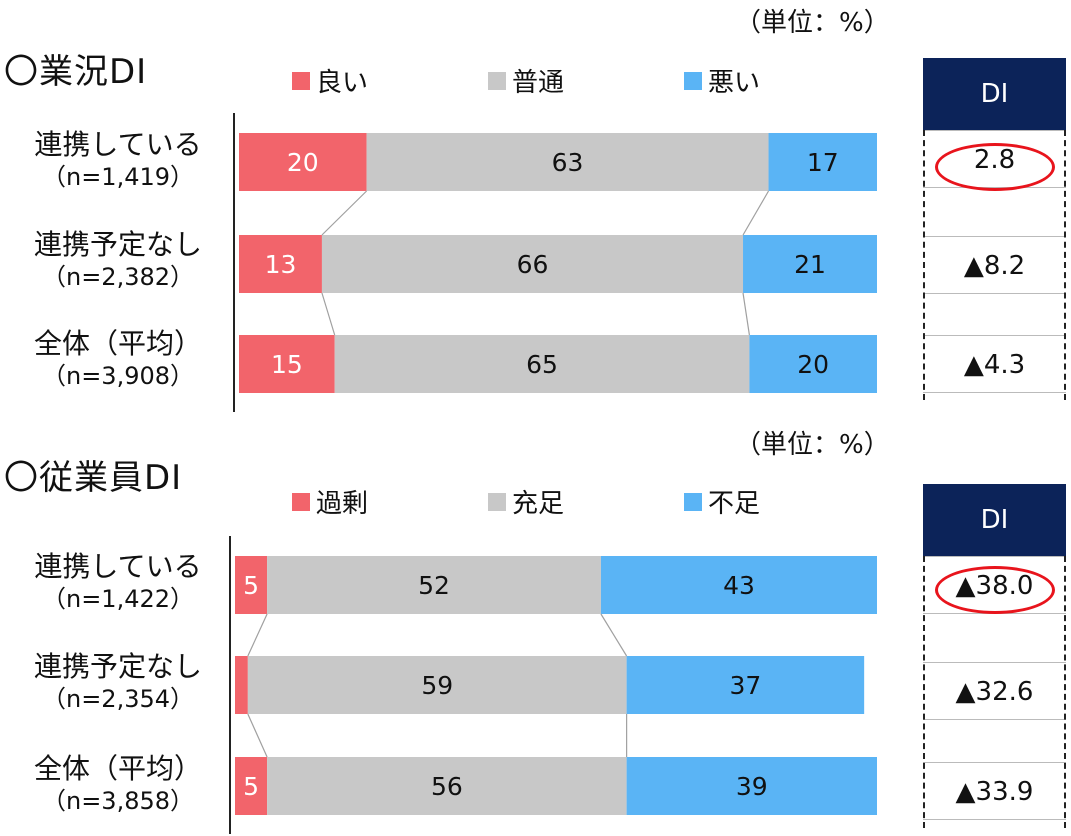  Describe the element at coordinates (118, 599) in the screenshot. I see `category-sample-size: （n=1,422）` at that location.